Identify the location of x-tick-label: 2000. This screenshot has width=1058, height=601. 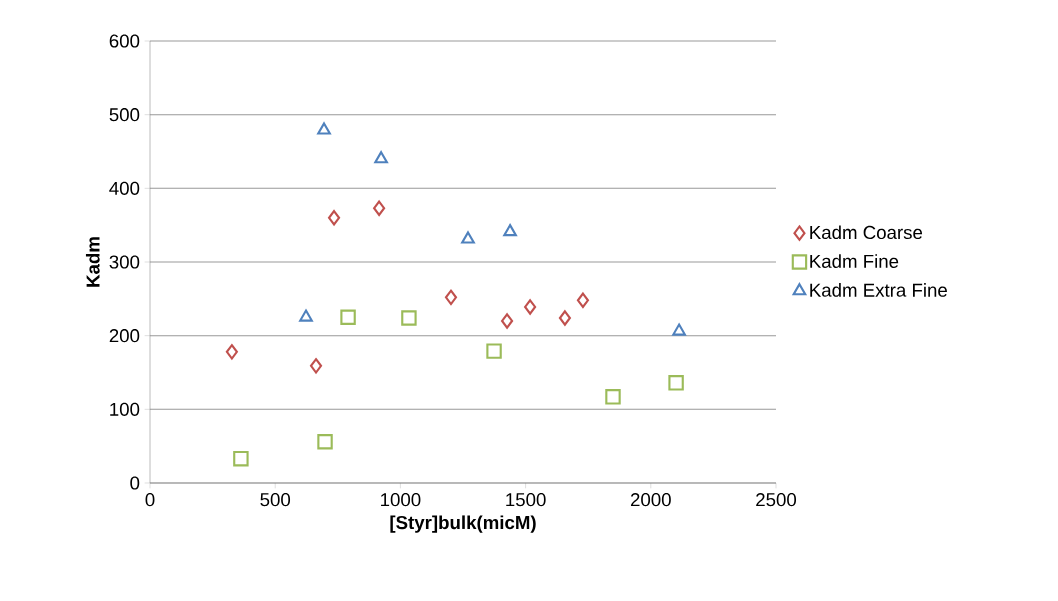
(650, 500).